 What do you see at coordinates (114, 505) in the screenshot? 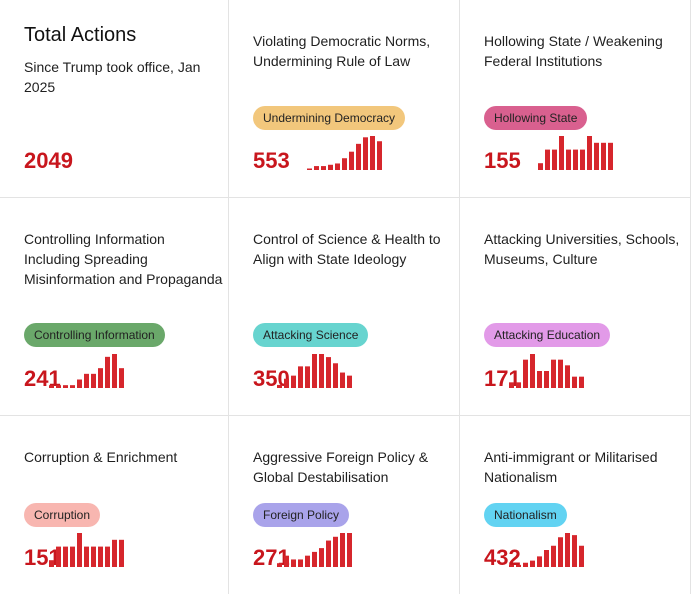
I see `category-card-corruption: Corruption & Enrichment Corruption 151` at bounding box center [114, 505].